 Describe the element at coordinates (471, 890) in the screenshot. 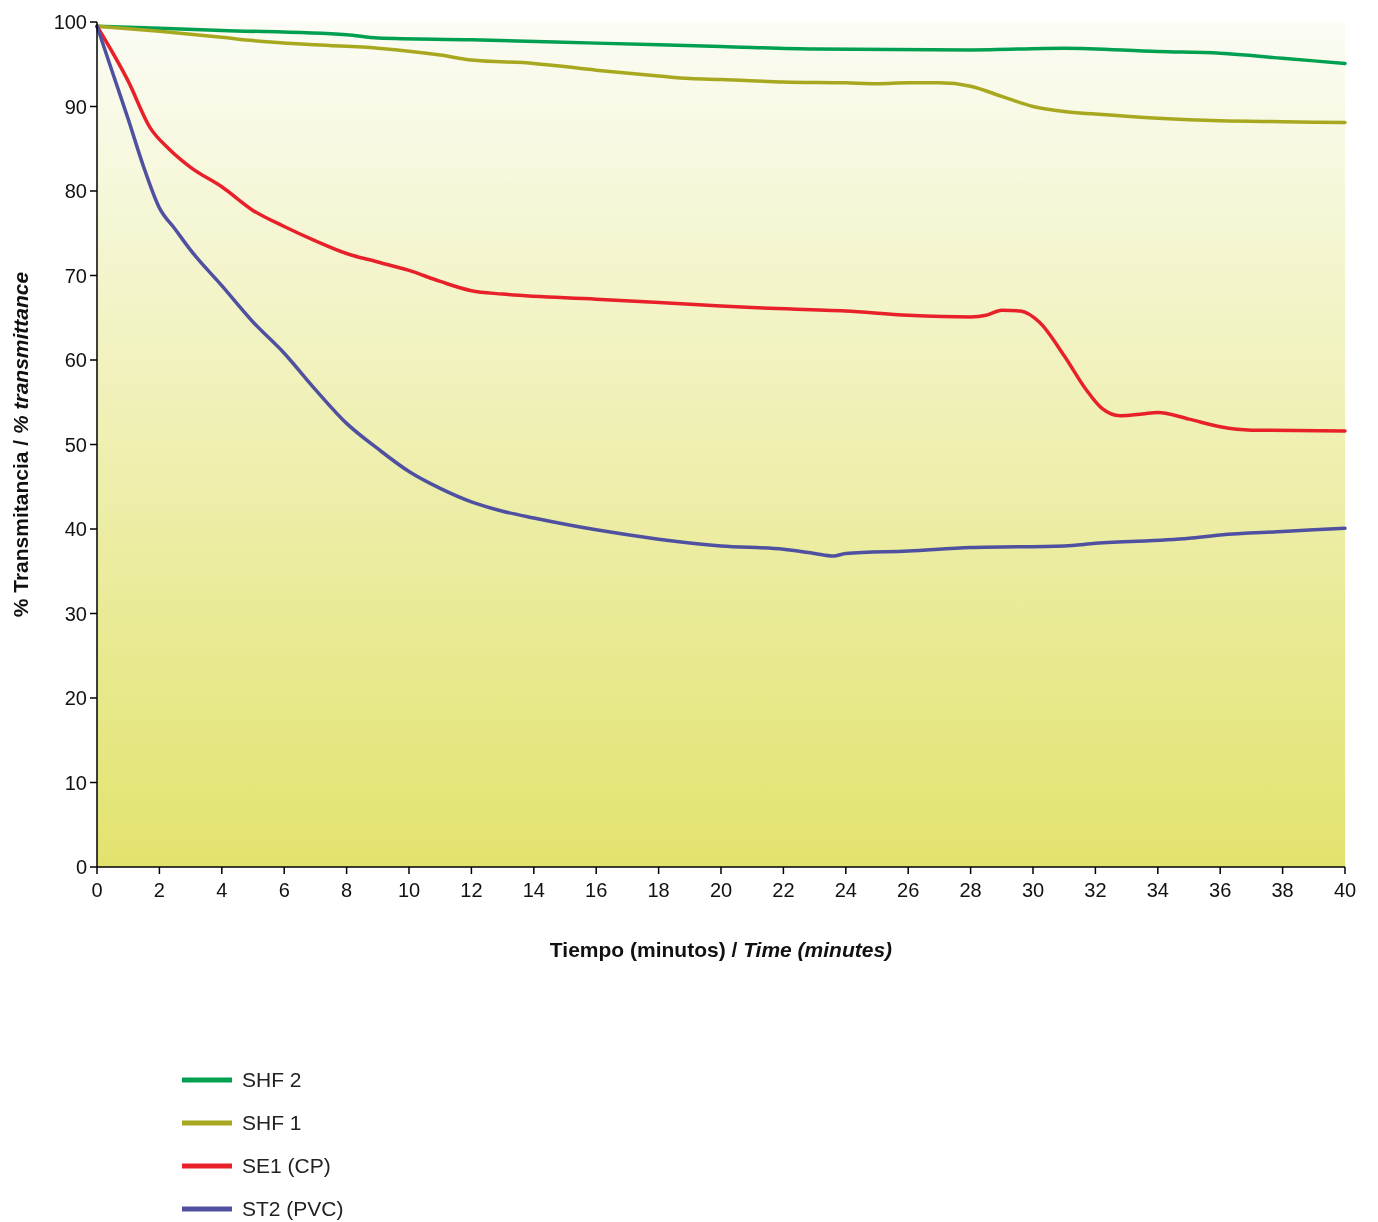

I see `x-tick-label: 12` at that location.